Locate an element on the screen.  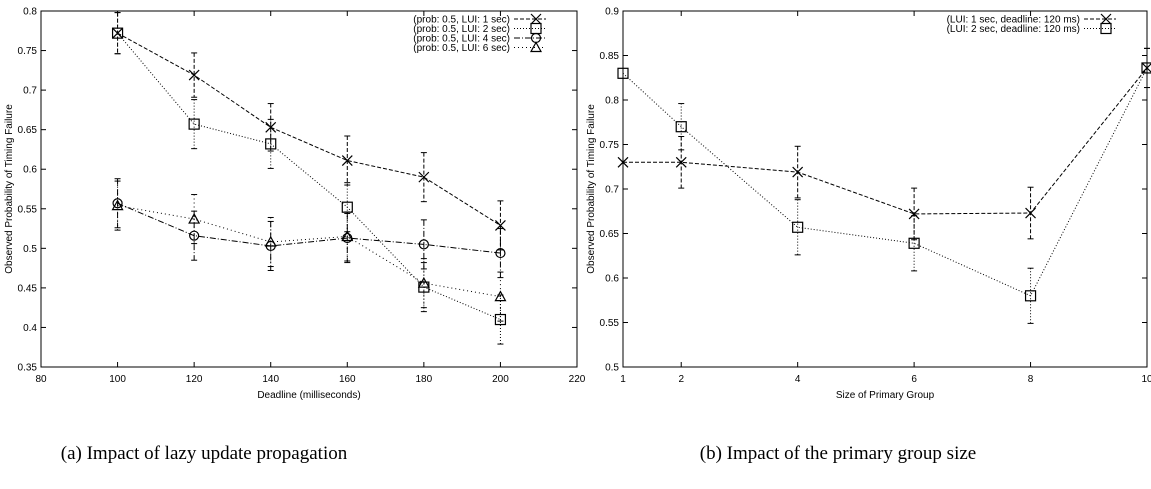
x-tick-label: 120 is located at coordinates (194, 379).